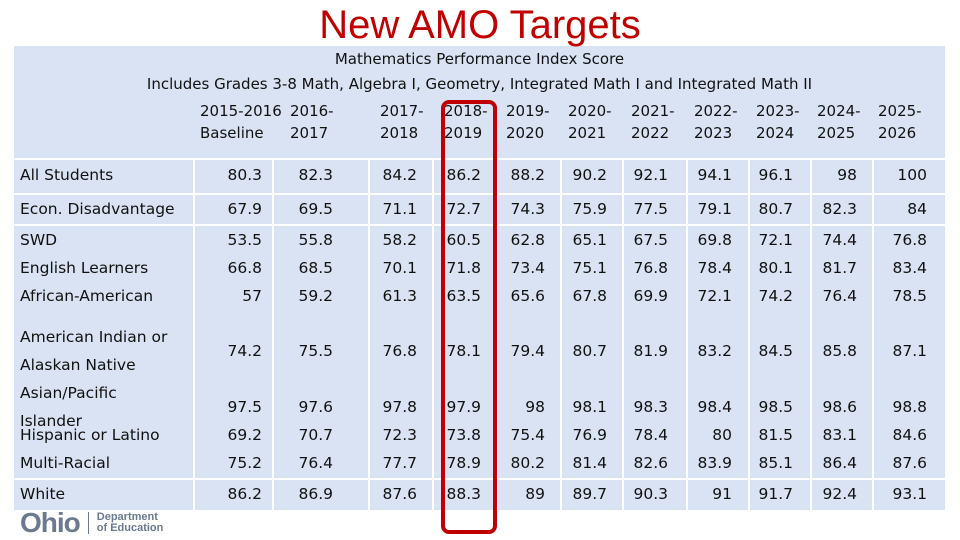  I want to click on table-cell: 78.4, so click(650, 435).